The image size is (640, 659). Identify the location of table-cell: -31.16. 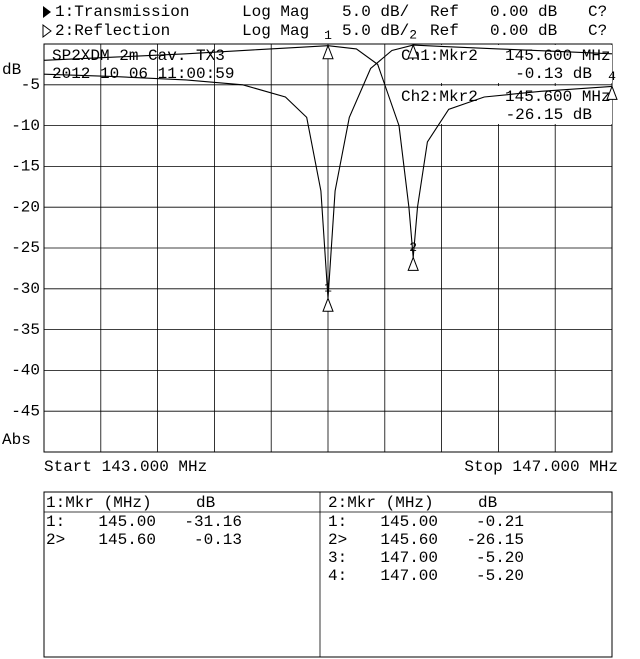
(213, 522).